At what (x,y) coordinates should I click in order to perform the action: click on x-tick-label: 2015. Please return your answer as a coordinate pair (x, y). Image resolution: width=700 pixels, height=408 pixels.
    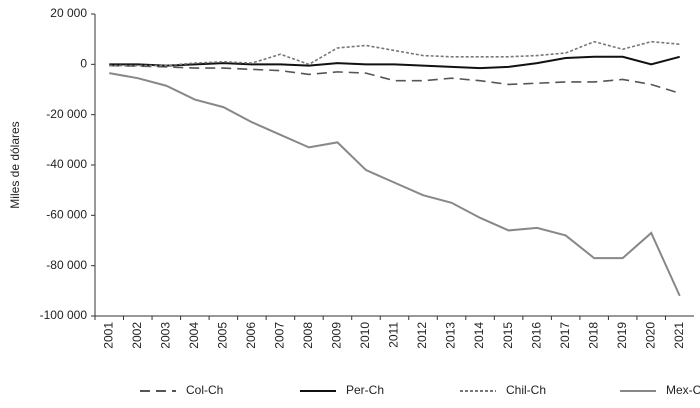
    Looking at the image, I should click on (508, 335).